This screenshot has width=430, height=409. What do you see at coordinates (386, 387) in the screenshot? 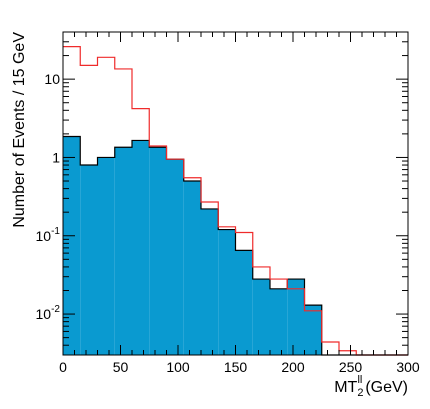
I see `x-axis-title-unit: (GeV)` at bounding box center [386, 387].